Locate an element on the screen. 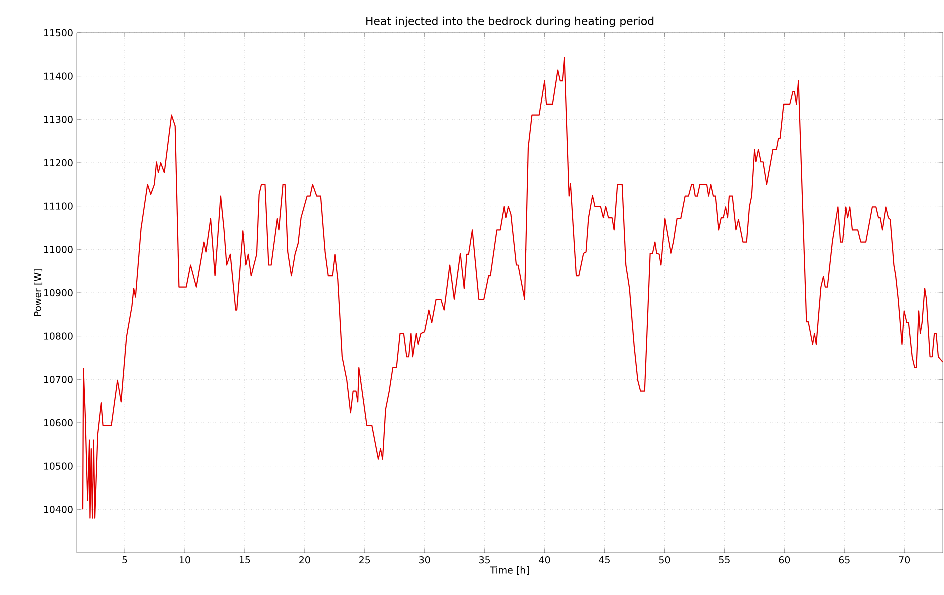 This screenshot has height=595, width=944. x-tick-label: 20 is located at coordinates (305, 560).